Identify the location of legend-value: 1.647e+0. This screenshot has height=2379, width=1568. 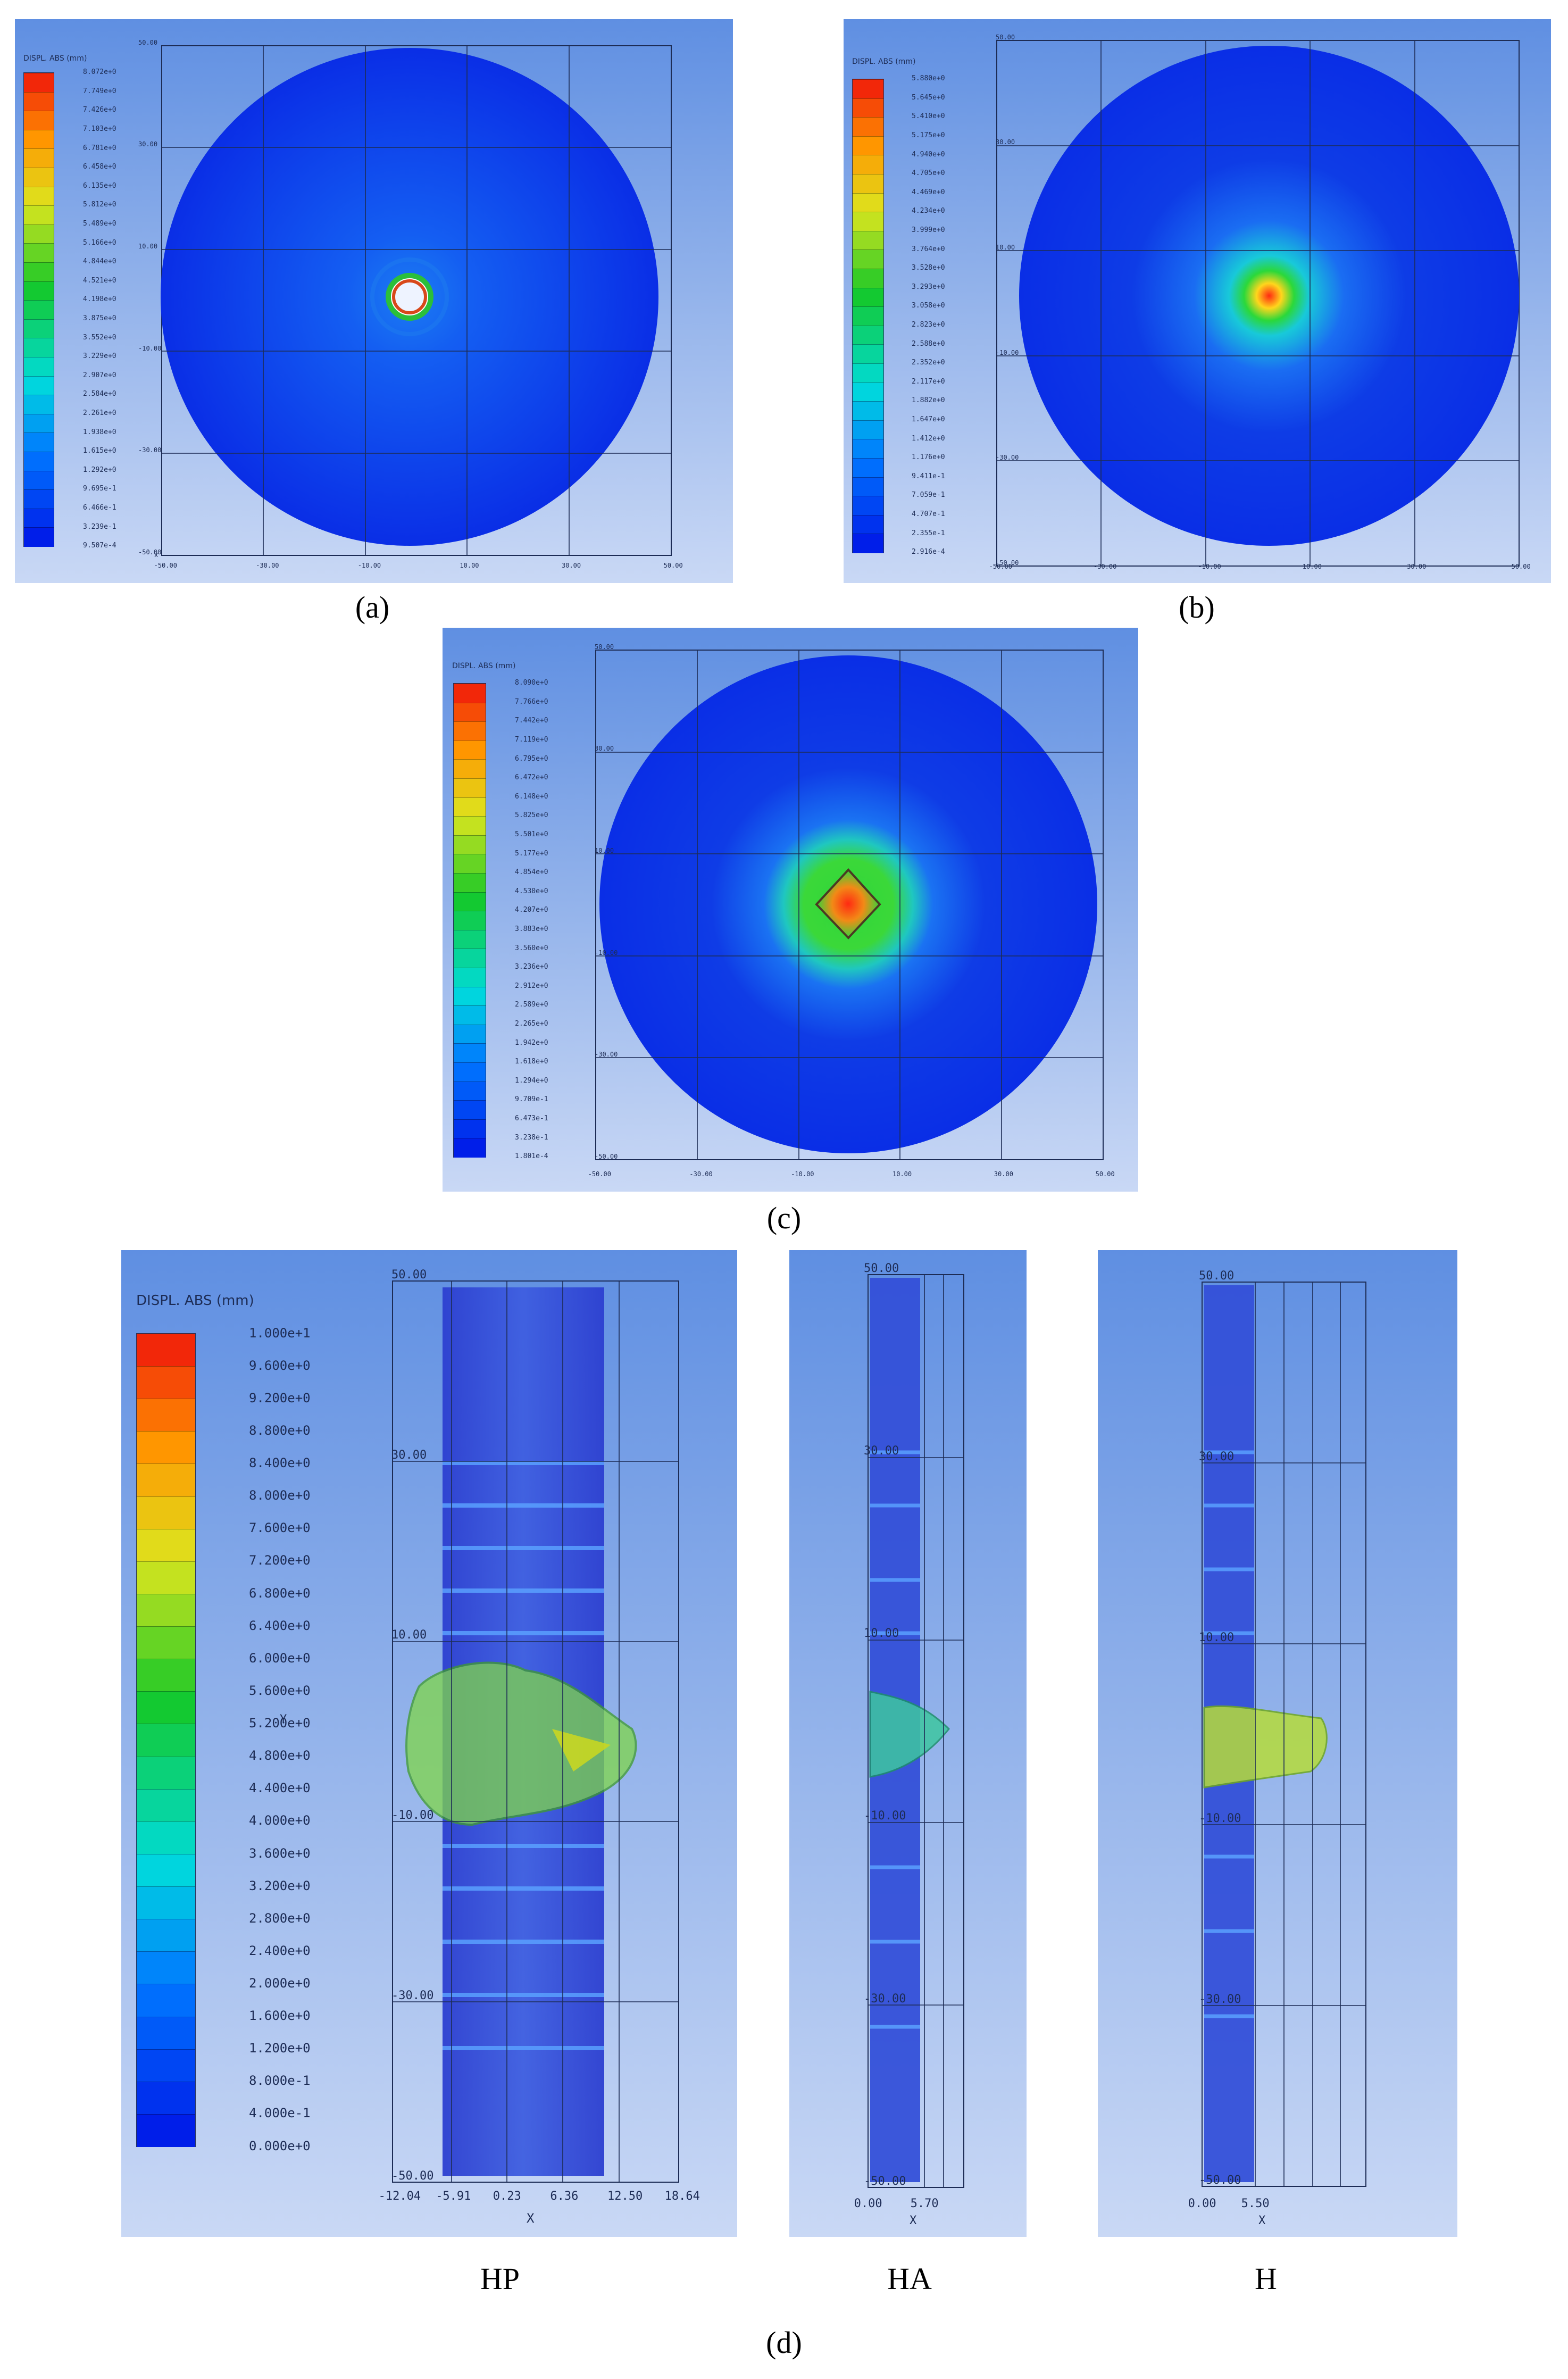
(928, 419).